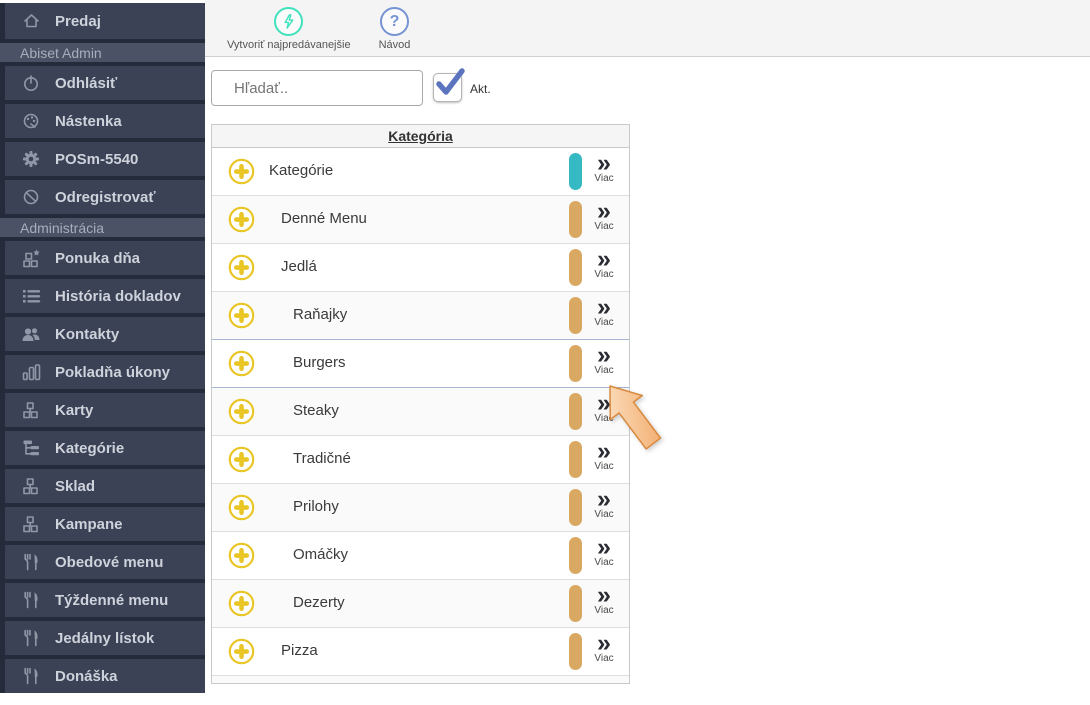 This screenshot has height=705, width=1090. What do you see at coordinates (604, 360) in the screenshot?
I see `more-link-burgers: » Viac` at bounding box center [604, 360].